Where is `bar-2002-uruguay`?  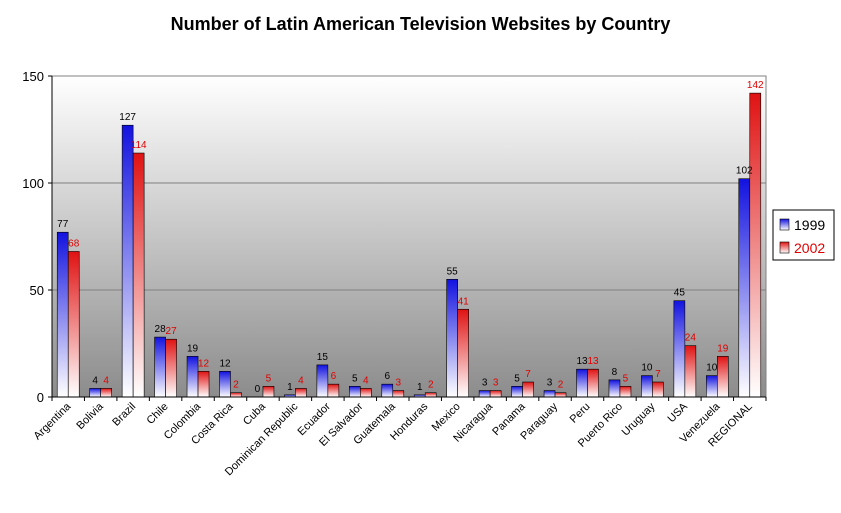
bar-2002-uruguay is located at coordinates (658, 389).